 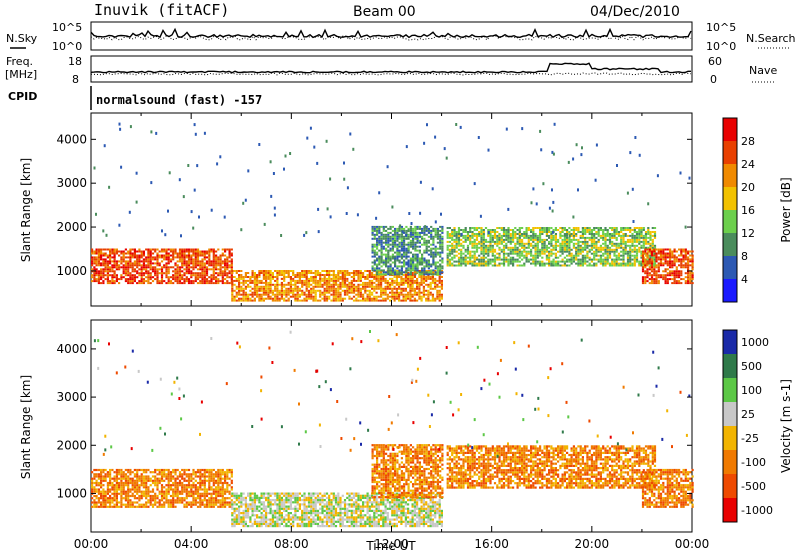 What do you see at coordinates (67, 27) in the screenshot?
I see `nsky-tick-top: 10^5` at bounding box center [67, 27].